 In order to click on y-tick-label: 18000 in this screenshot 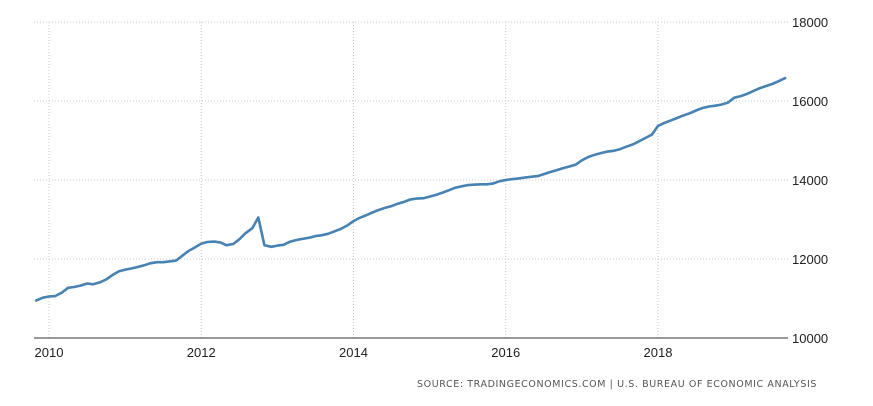, I will do `click(810, 22)`.